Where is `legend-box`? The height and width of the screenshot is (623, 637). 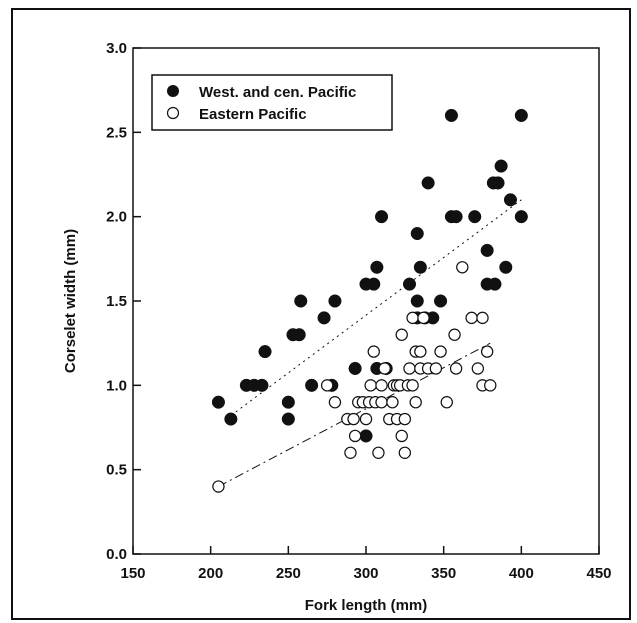
legend-box is located at coordinates (272, 102).